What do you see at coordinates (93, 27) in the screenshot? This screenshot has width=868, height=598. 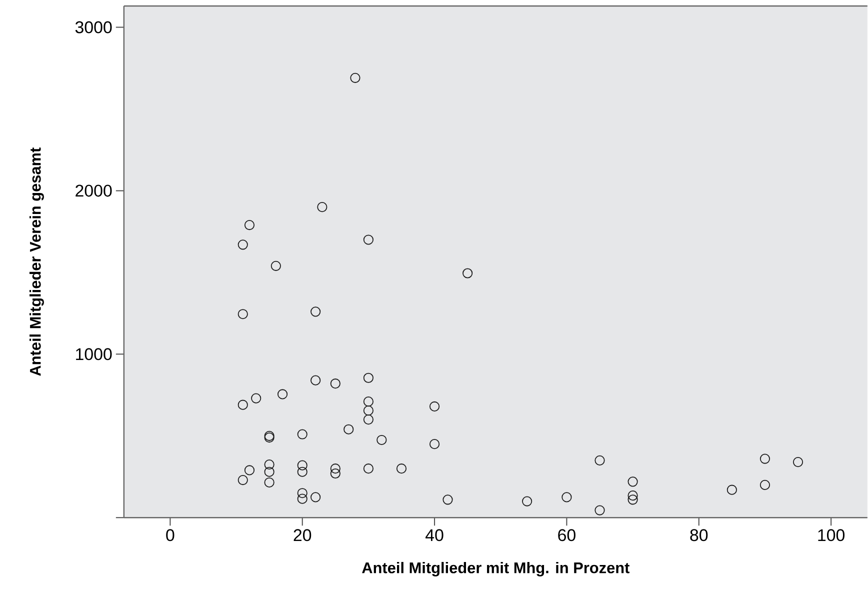 I see `y-tick-label: 3000` at bounding box center [93, 27].